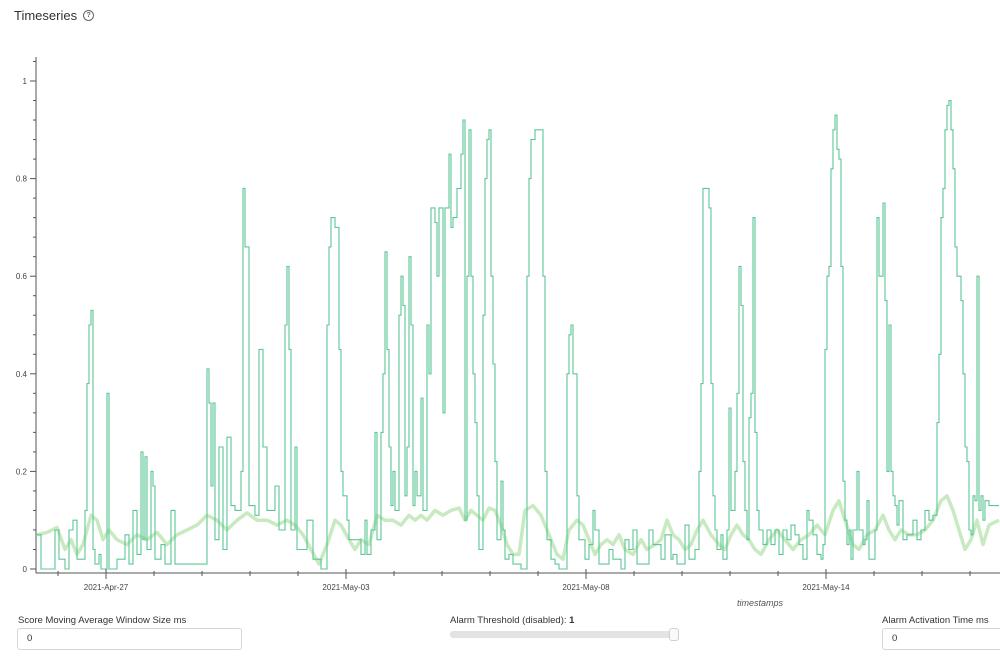 The width and height of the screenshot is (1000, 667). What do you see at coordinates (106, 587) in the screenshot?
I see `x-tick-label: 2021-Apr-27` at bounding box center [106, 587].